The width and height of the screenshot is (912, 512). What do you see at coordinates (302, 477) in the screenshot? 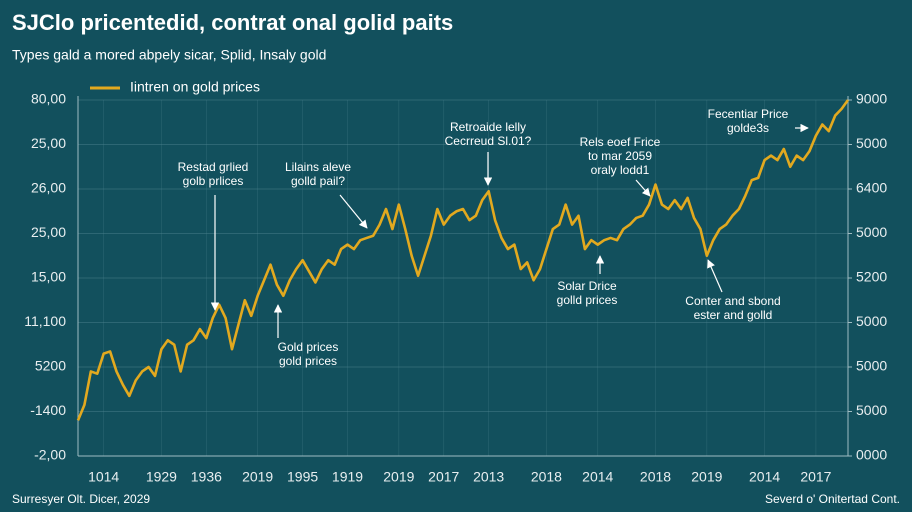
I see `x-tick-label: 1995` at bounding box center [302, 477].